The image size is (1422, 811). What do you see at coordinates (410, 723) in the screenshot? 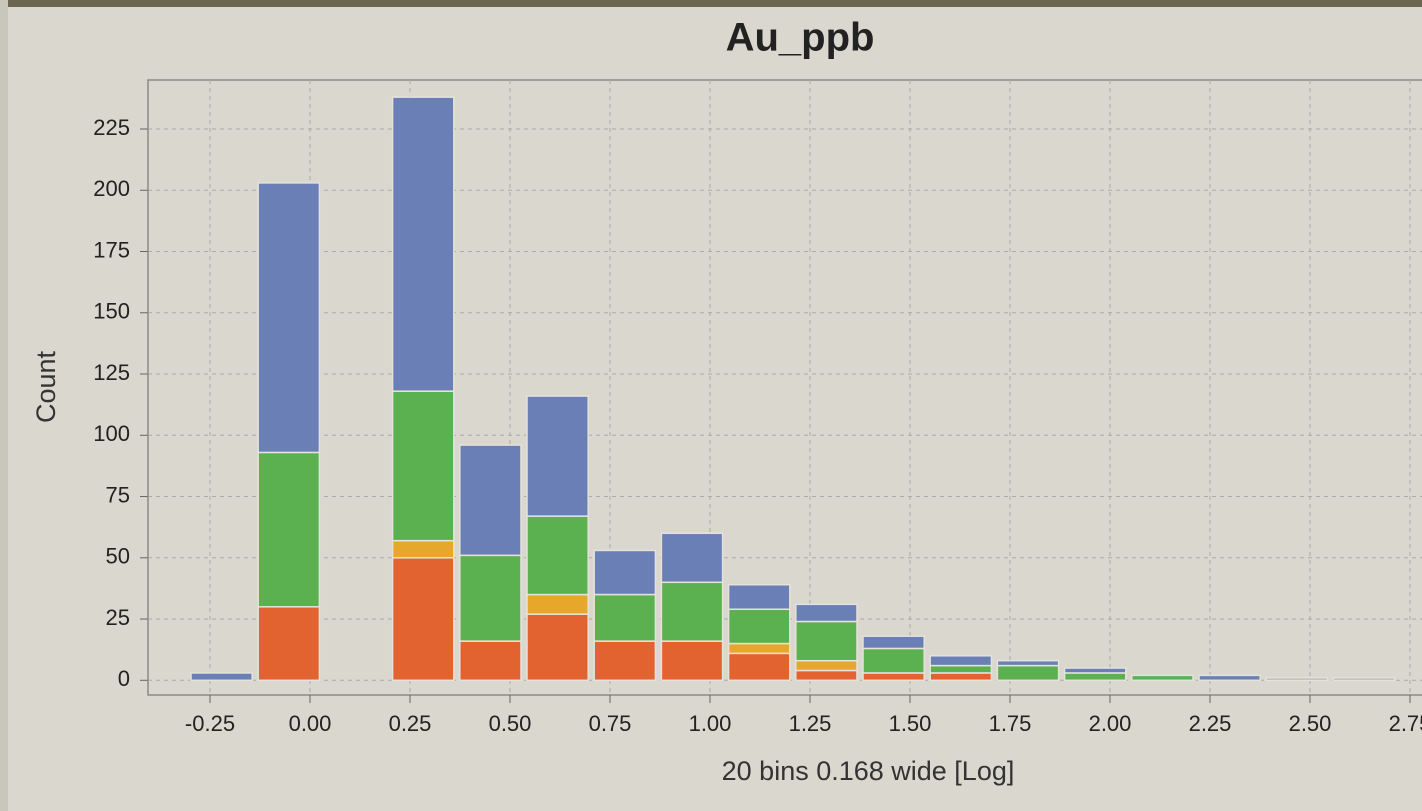
I see `x-tick-label: 0.25` at bounding box center [410, 723].